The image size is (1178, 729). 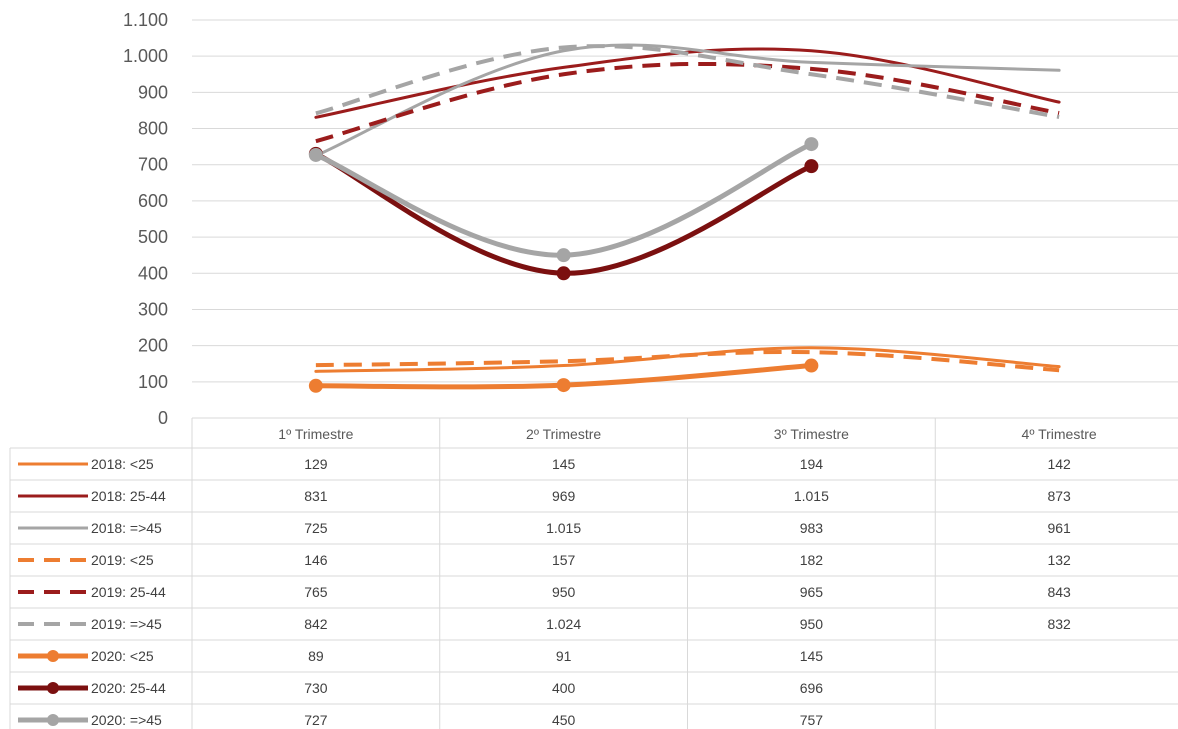 I want to click on data-label: 129, so click(x=316, y=464).